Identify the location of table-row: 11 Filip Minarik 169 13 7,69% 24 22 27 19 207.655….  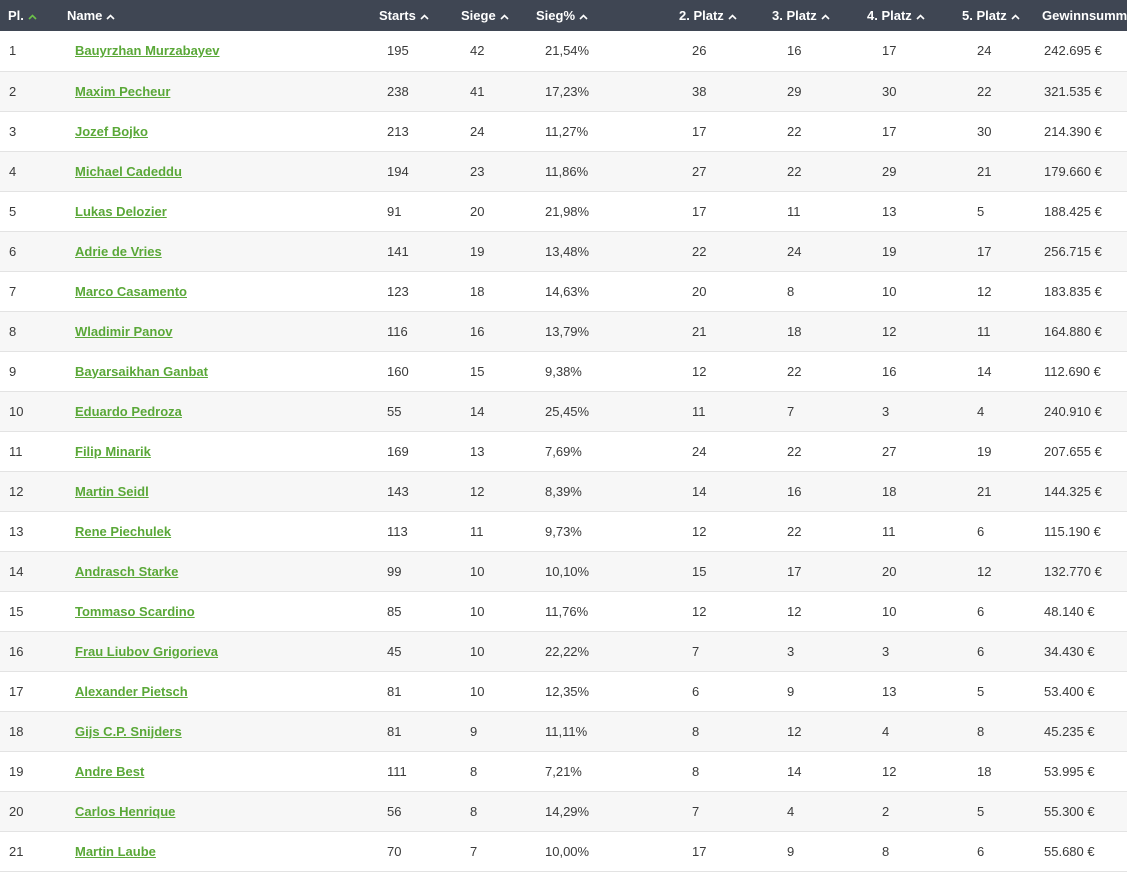
(563, 451).